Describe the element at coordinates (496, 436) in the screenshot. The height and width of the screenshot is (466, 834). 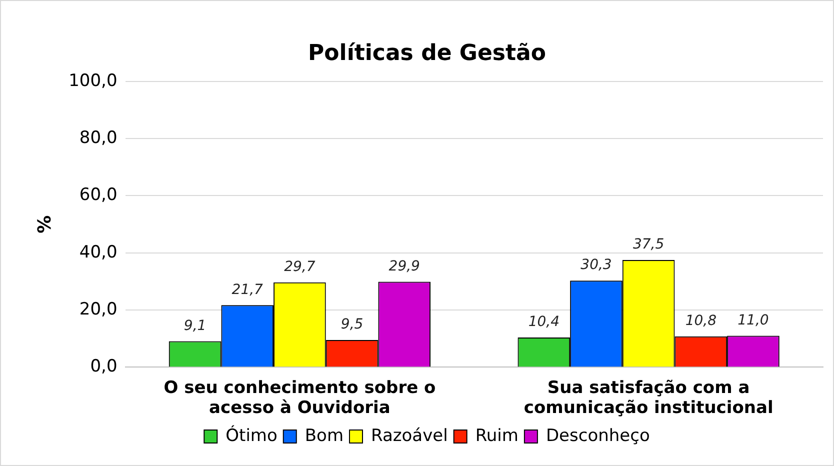
I see `legend-label: Ruim` at that location.